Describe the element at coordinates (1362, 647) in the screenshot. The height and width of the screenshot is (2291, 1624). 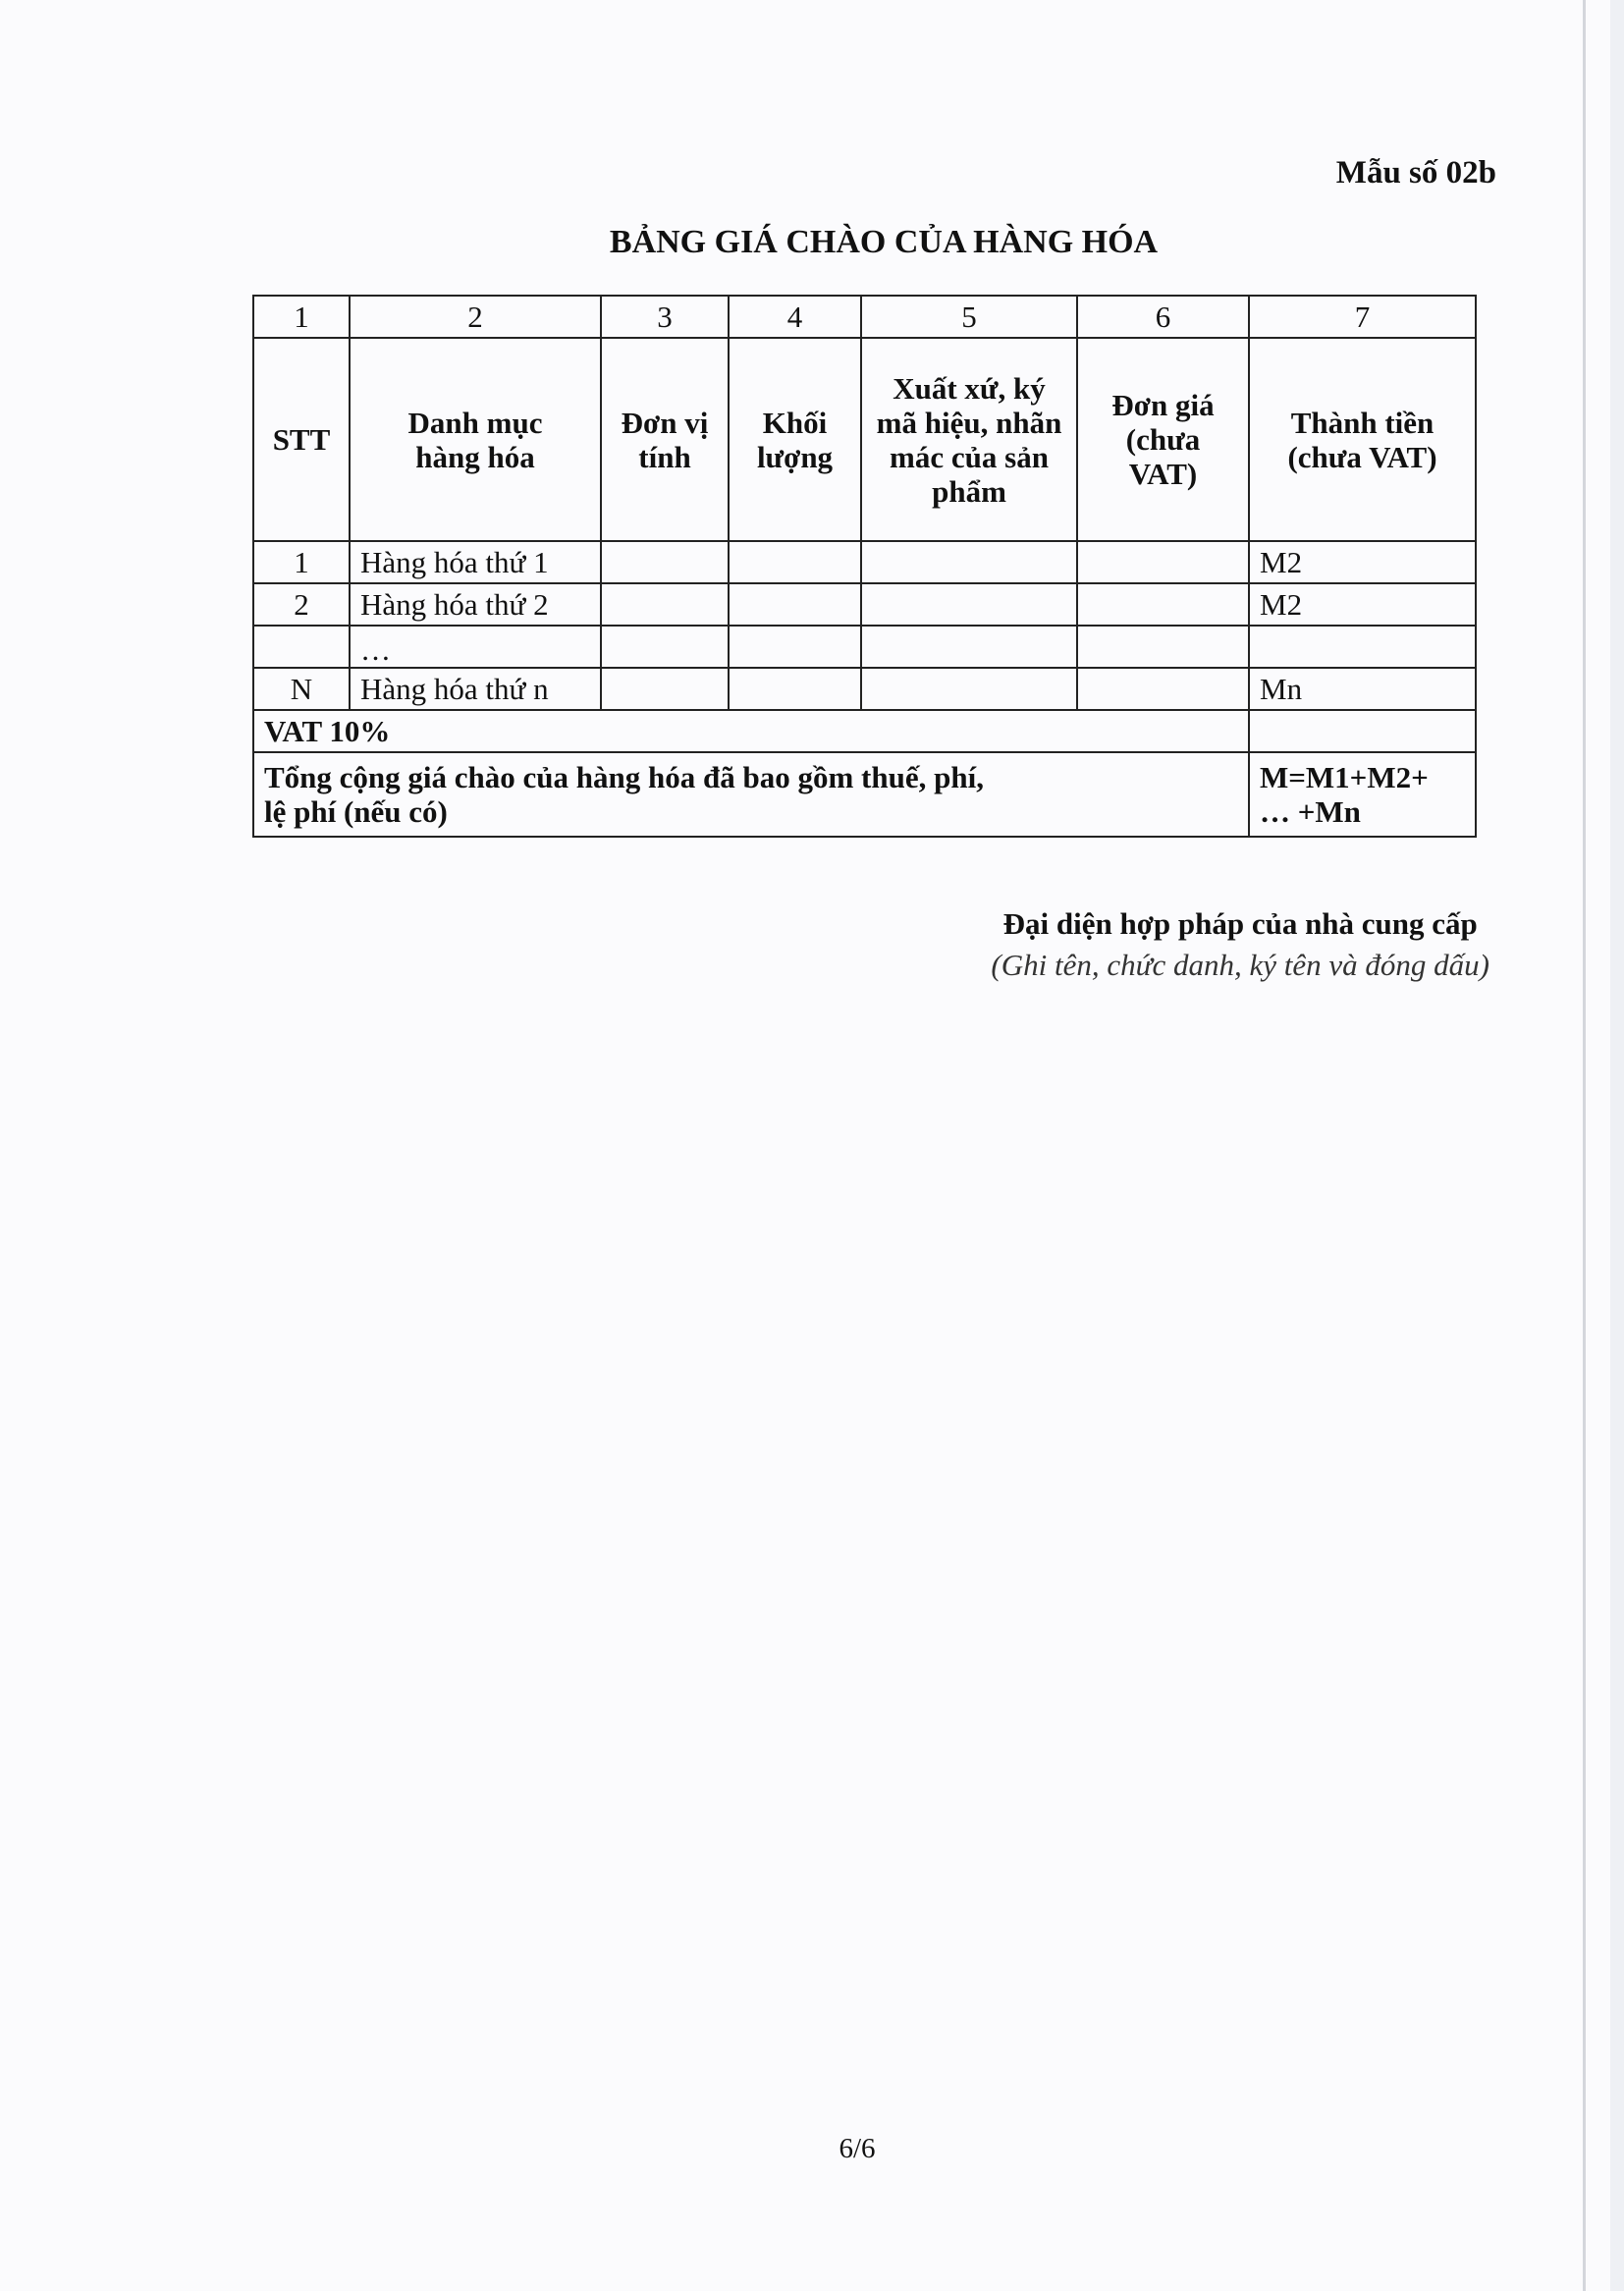
I see `cell-amount` at that location.